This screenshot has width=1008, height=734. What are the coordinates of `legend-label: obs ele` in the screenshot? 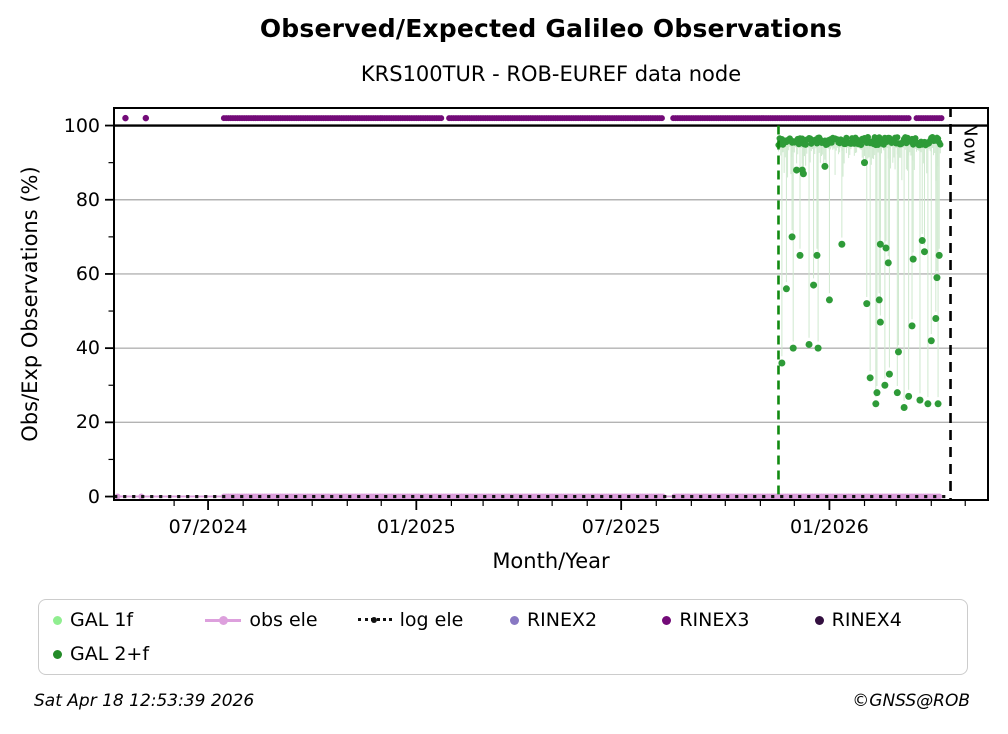 It's located at (283, 620).